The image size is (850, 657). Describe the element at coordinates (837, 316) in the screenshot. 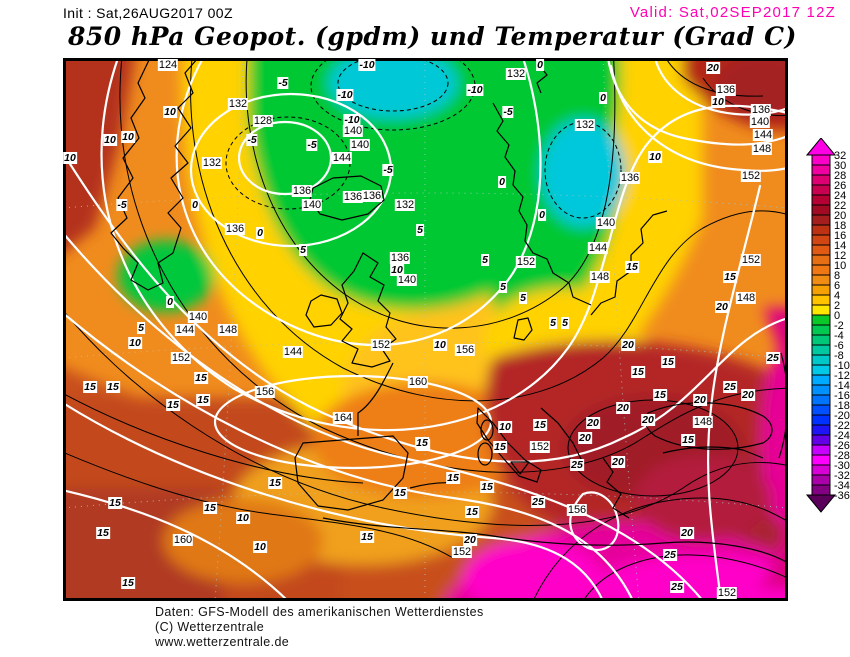

I see `colorbar-tick-label: 0` at that location.